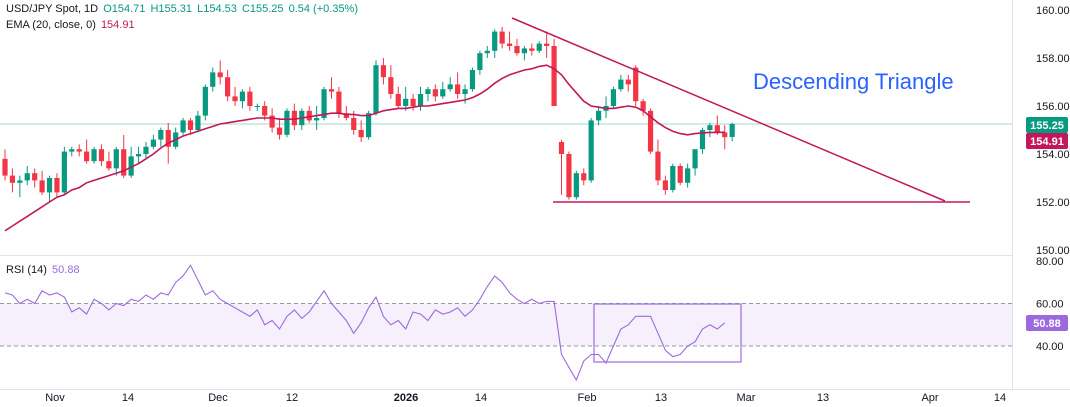 The width and height of the screenshot is (1070, 407). Describe the element at coordinates (1053, 203) in the screenshot. I see `price-tick-label: 152.00` at that location.